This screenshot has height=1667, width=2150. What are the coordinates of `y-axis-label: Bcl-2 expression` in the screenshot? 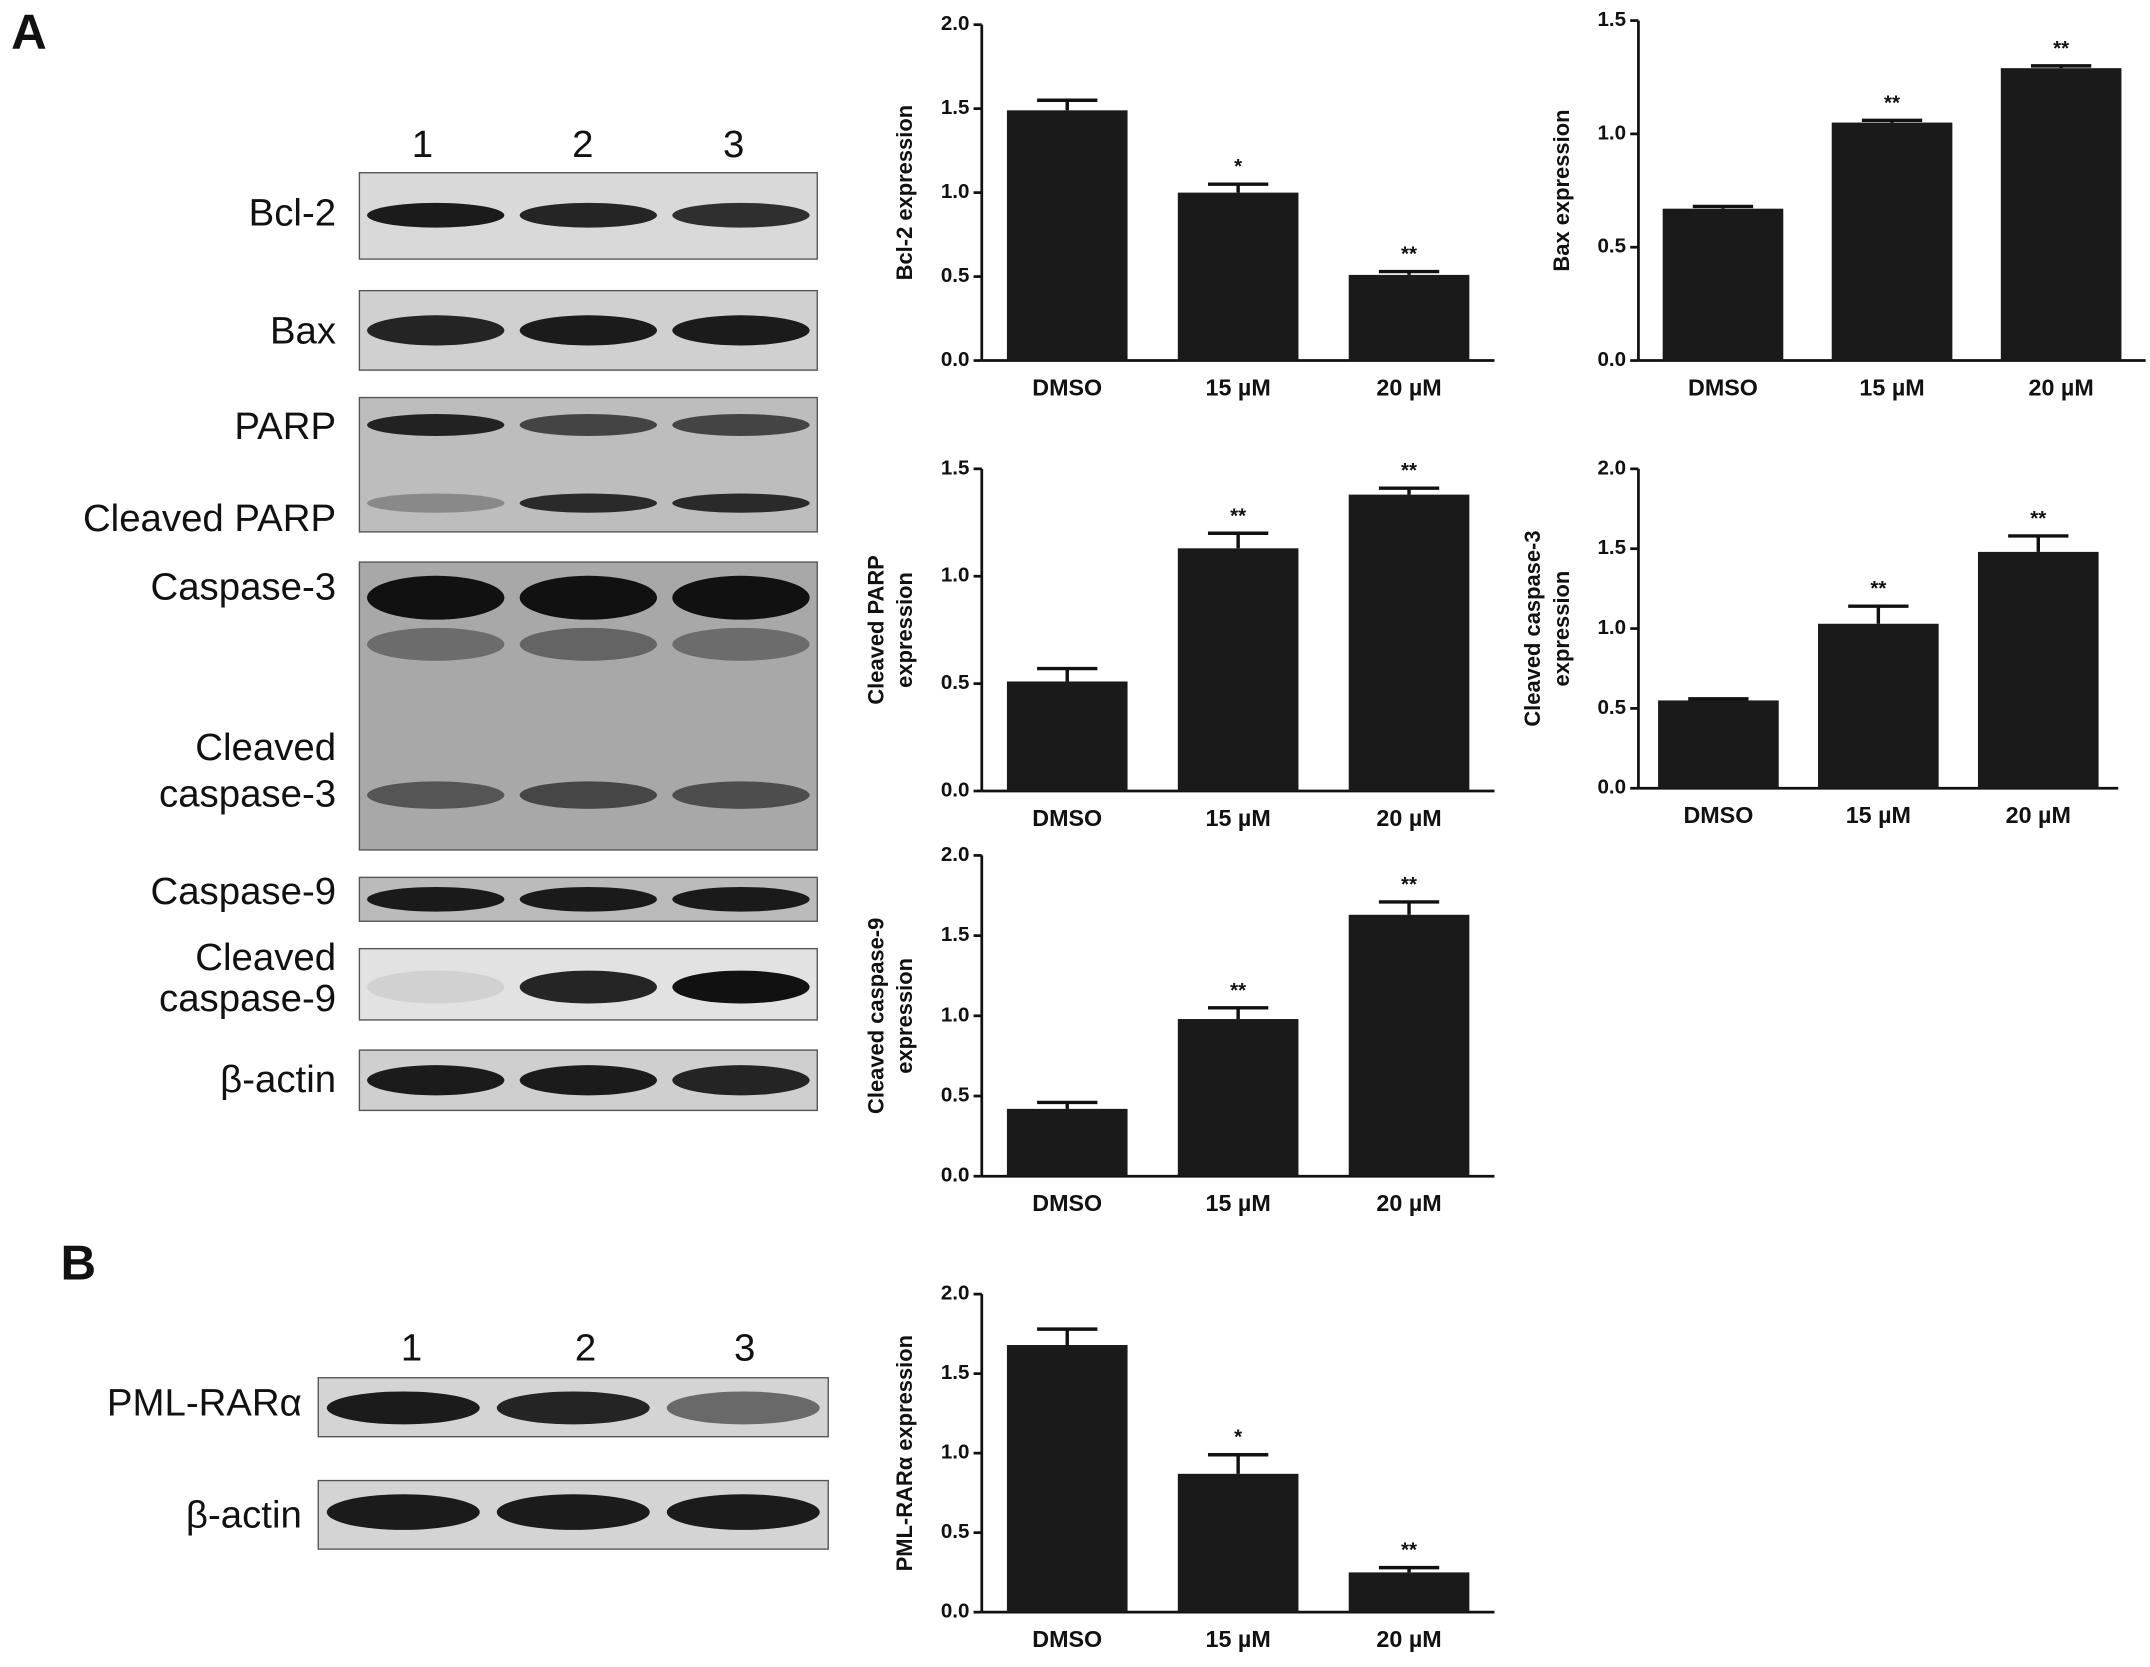 It's located at (904, 192).